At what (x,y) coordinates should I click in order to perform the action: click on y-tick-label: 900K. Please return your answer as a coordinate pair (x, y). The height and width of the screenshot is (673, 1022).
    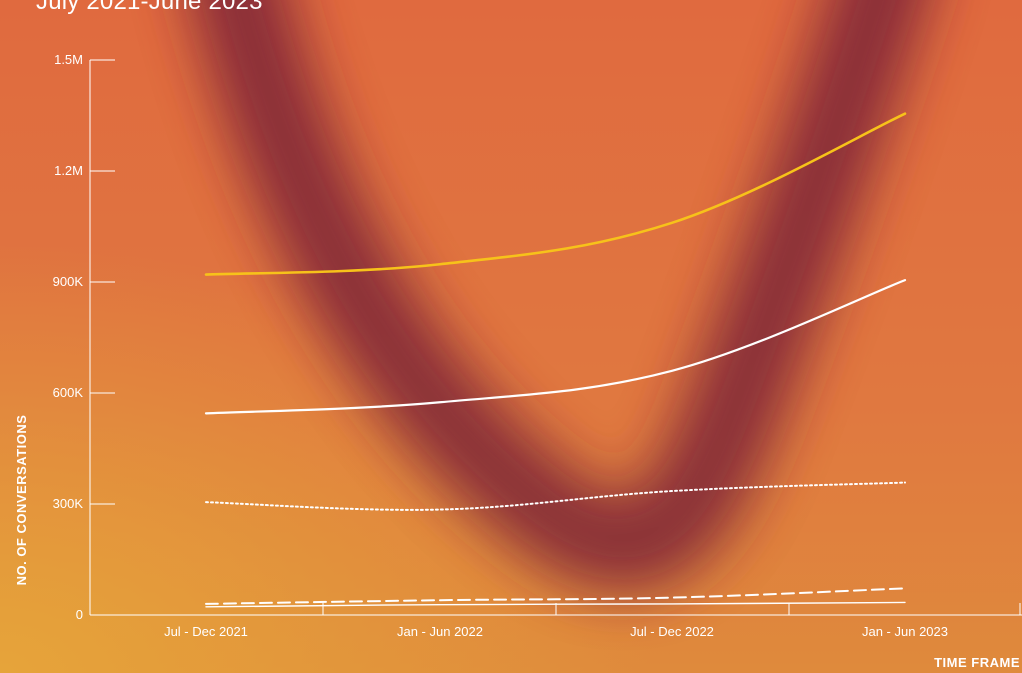
    Looking at the image, I should click on (68, 281).